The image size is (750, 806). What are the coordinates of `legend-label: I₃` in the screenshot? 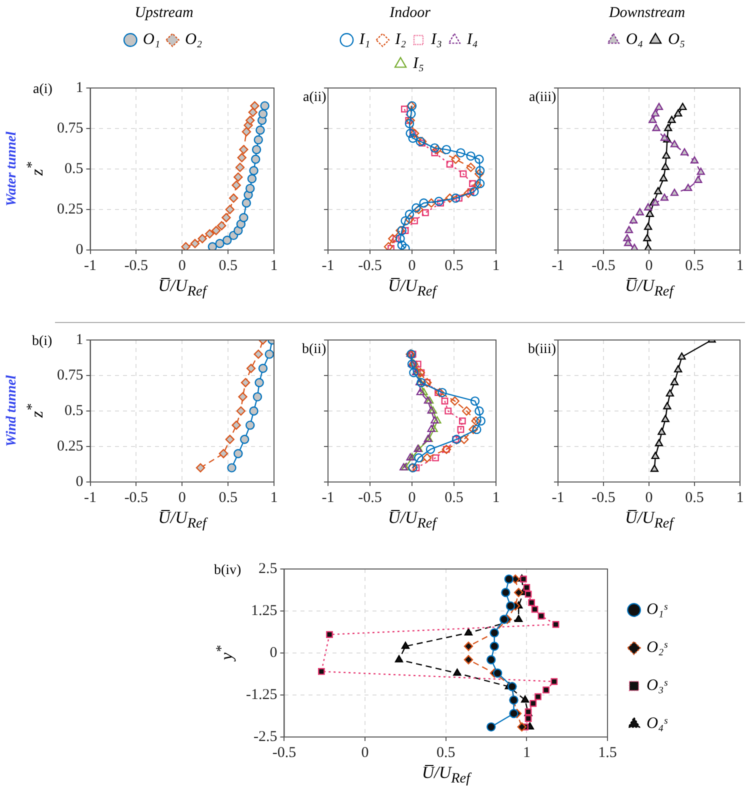 It's located at (436, 39).